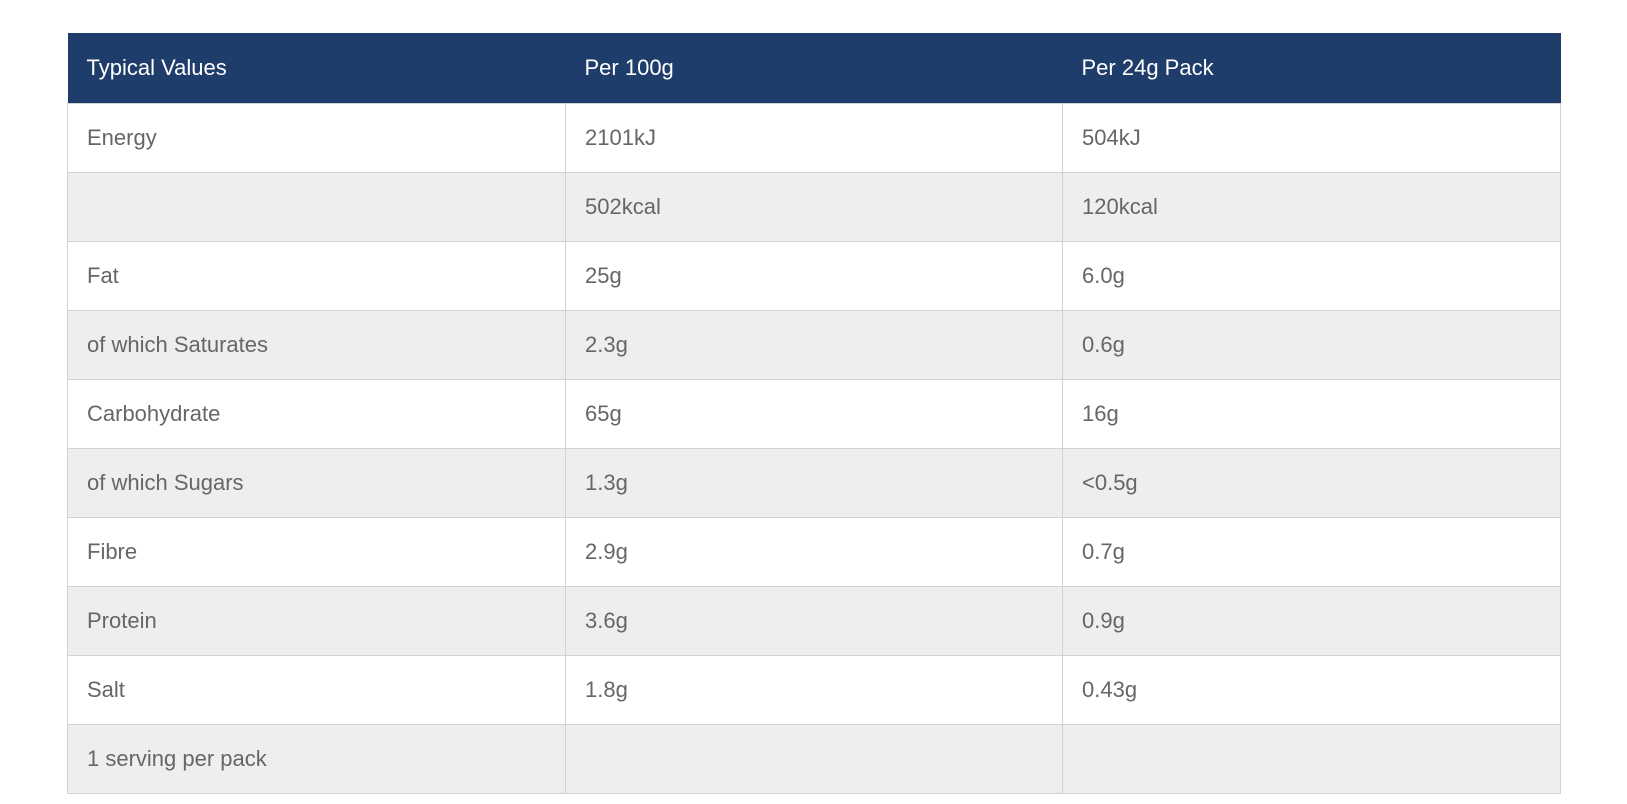 The width and height of the screenshot is (1627, 804). Describe the element at coordinates (316, 68) in the screenshot. I see `header-typical-values: Typical Values` at that location.